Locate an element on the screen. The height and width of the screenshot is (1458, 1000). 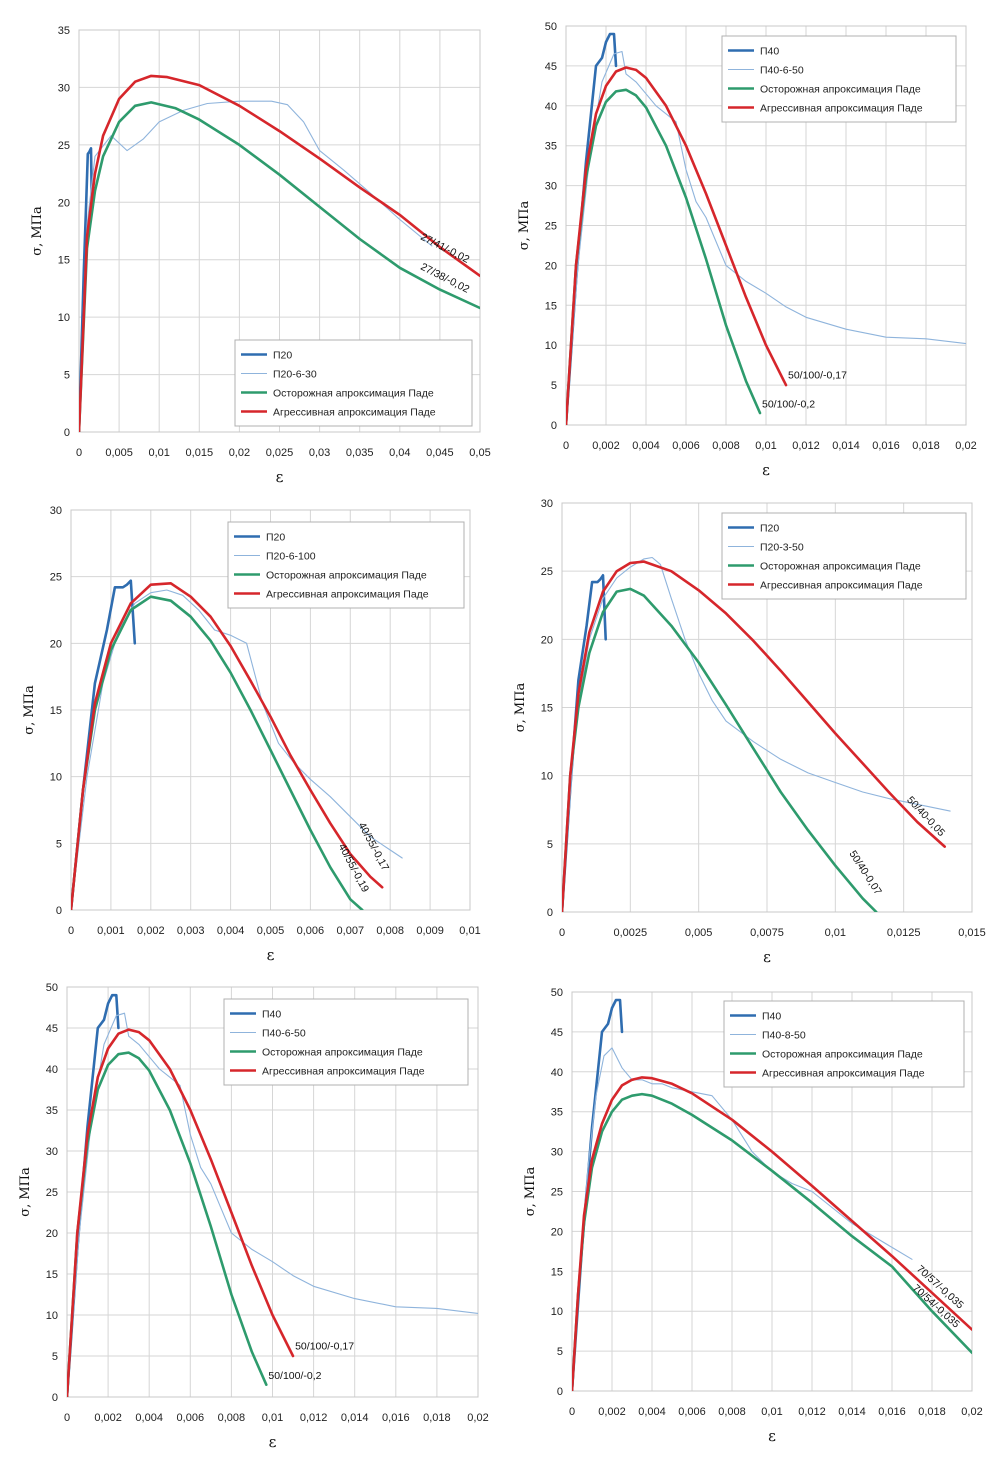
x-tick-label: 0,035 is located at coordinates (360, 453).